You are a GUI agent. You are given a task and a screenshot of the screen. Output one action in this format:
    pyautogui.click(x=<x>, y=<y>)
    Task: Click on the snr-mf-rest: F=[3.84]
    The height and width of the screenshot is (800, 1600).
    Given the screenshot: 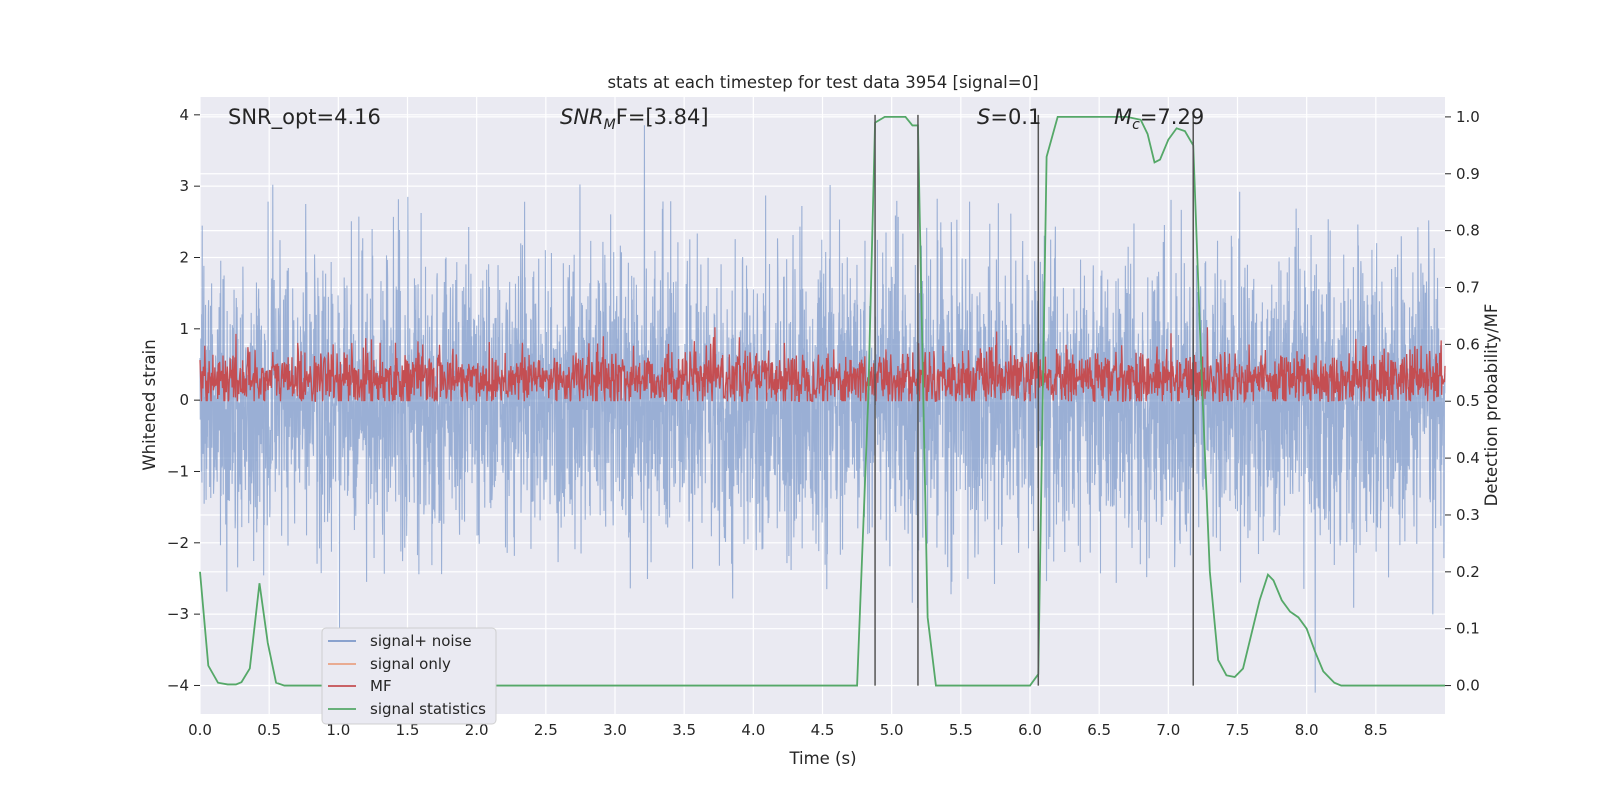 What is the action you would take?
    pyautogui.click(x=662, y=117)
    